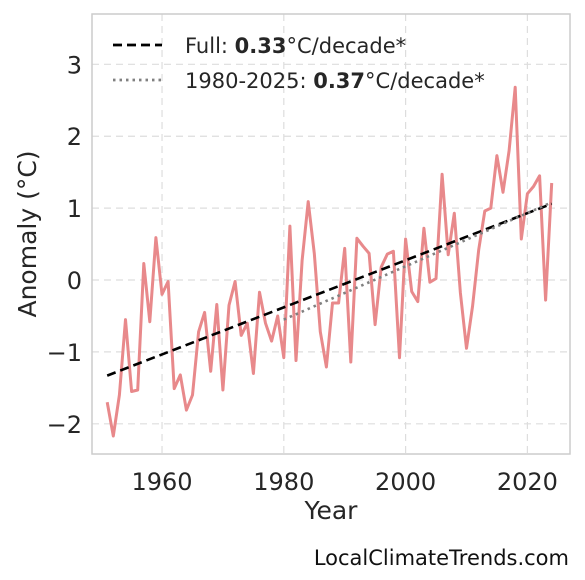  What do you see at coordinates (27, 233) in the screenshot?
I see `y-axis-label: Anomaly (°C)` at bounding box center [27, 233].